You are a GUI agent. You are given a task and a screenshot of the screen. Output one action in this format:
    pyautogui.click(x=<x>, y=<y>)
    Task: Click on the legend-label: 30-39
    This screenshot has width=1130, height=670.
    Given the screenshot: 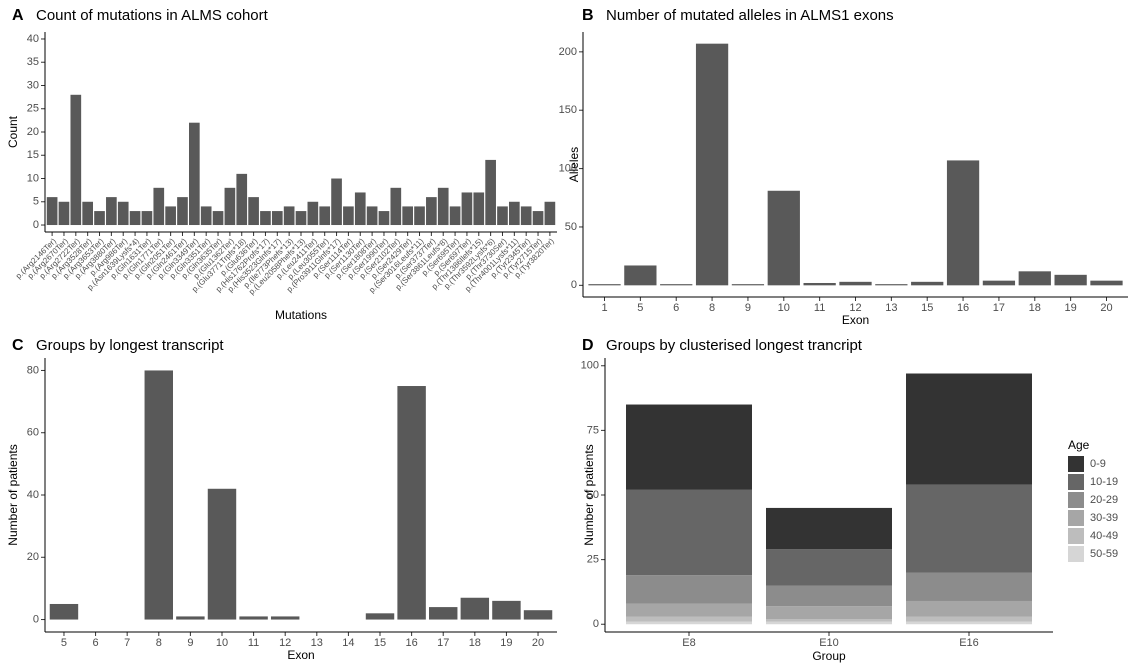 What is the action you would take?
    pyautogui.click(x=1104, y=518)
    